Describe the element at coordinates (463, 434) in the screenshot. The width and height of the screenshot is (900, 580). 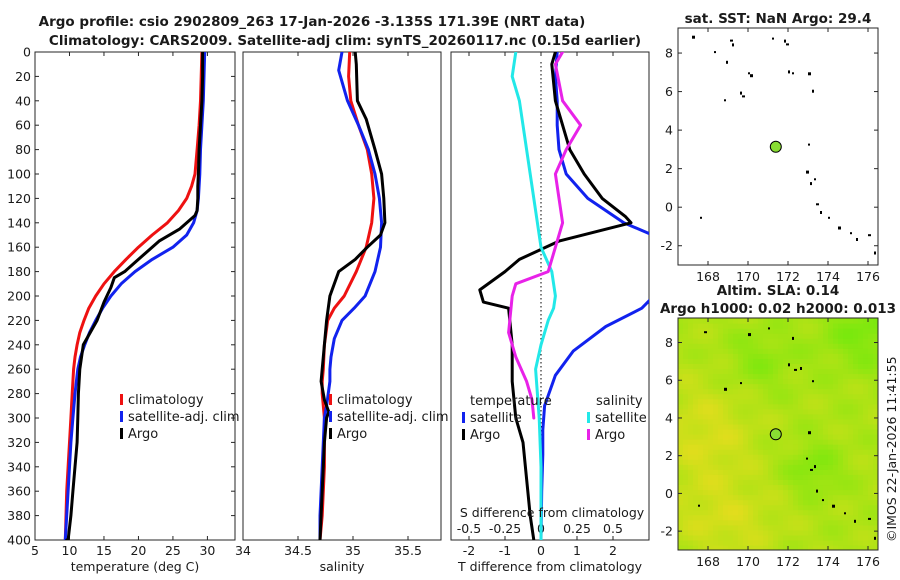
I see `legend-swatch-t-argo` at that location.